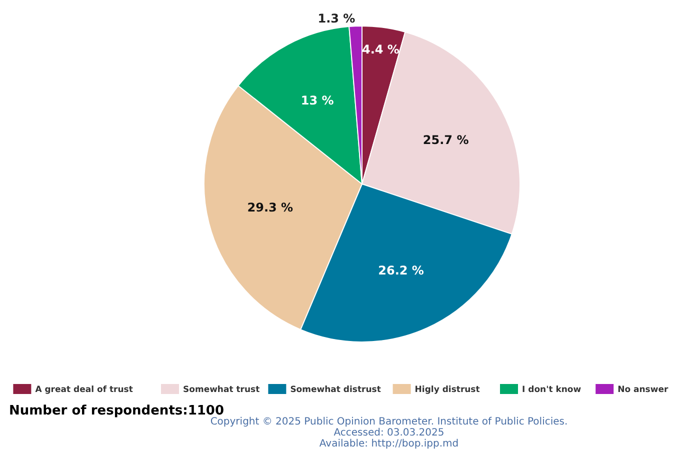 The image size is (687, 450). Describe the element at coordinates (445, 139) in the screenshot. I see `data-label: 25.7 %` at that location.